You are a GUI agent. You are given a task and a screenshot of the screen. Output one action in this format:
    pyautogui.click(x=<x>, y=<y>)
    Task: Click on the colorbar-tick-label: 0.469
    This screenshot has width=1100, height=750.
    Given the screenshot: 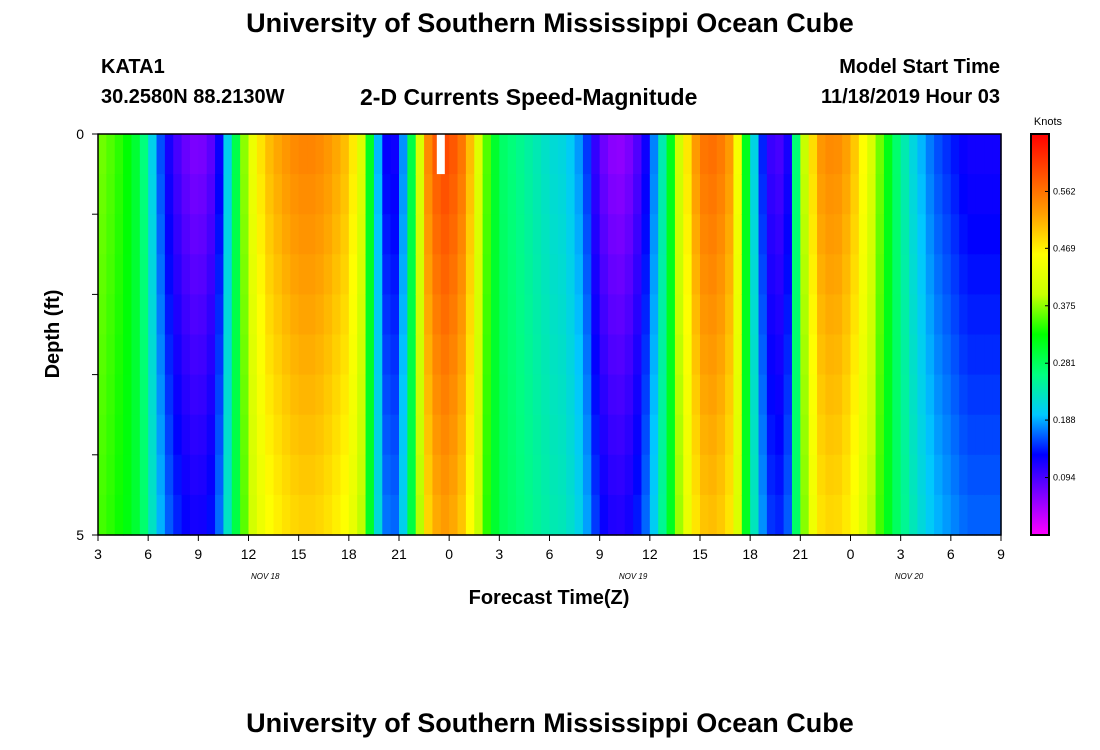 What is the action you would take?
    pyautogui.click(x=1064, y=248)
    